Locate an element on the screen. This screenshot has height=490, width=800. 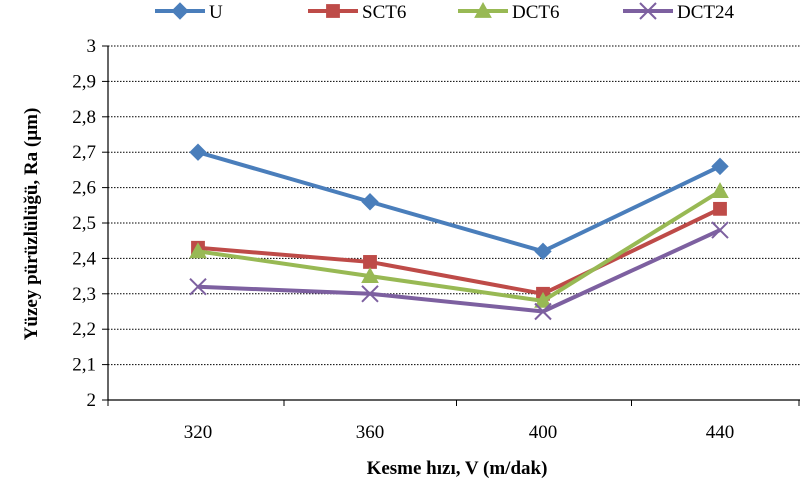
y-tick-label: 2,8 is located at coordinates (84, 117).